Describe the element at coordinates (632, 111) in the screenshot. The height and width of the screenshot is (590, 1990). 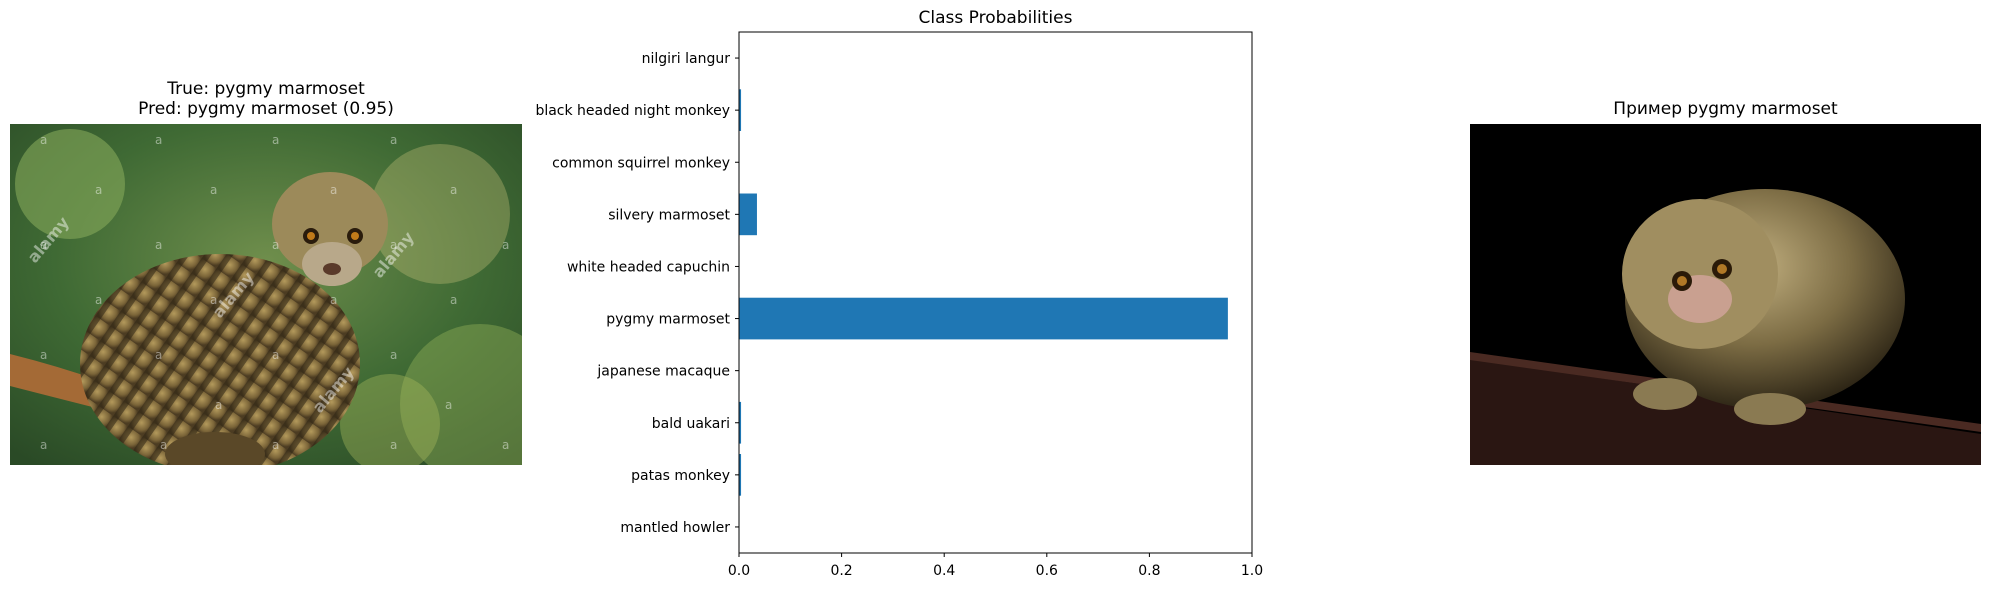
I see `y-tick-label: black headed night monkey` at that location.